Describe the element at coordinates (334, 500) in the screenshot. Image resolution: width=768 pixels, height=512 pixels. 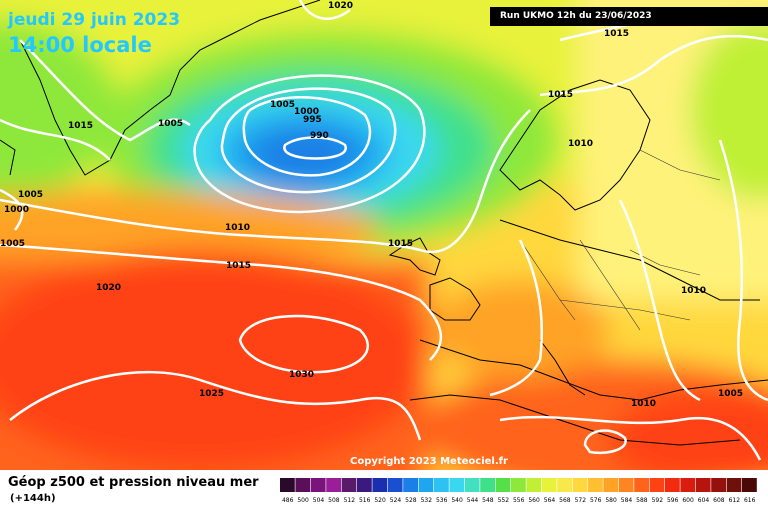
I see `legend-value: 508` at that location.